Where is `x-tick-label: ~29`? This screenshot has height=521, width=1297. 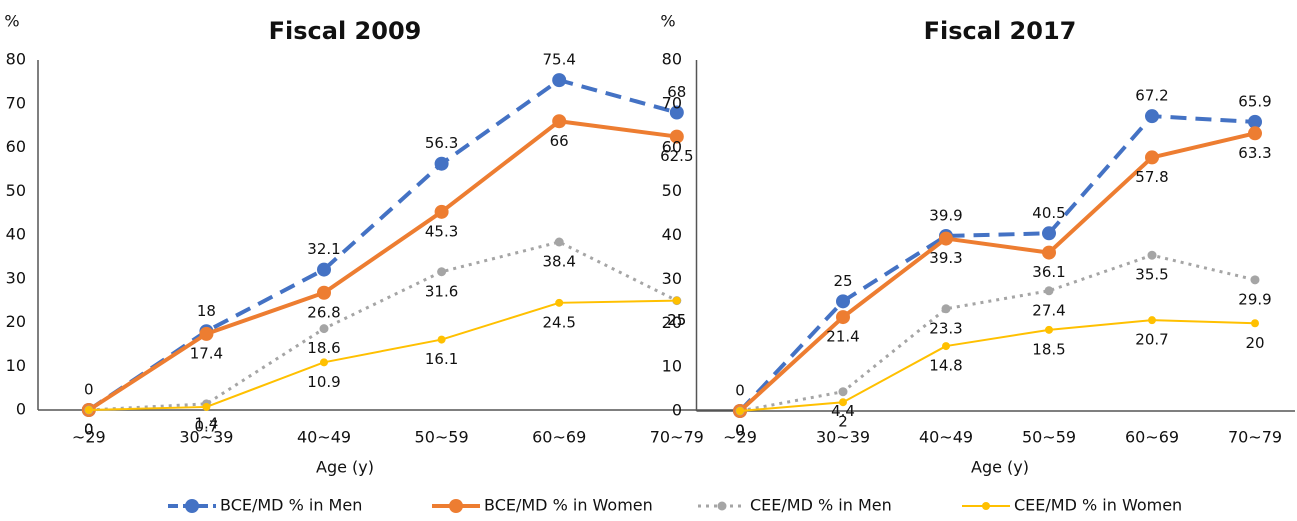 x-tick-label: ~29 is located at coordinates (740, 437).